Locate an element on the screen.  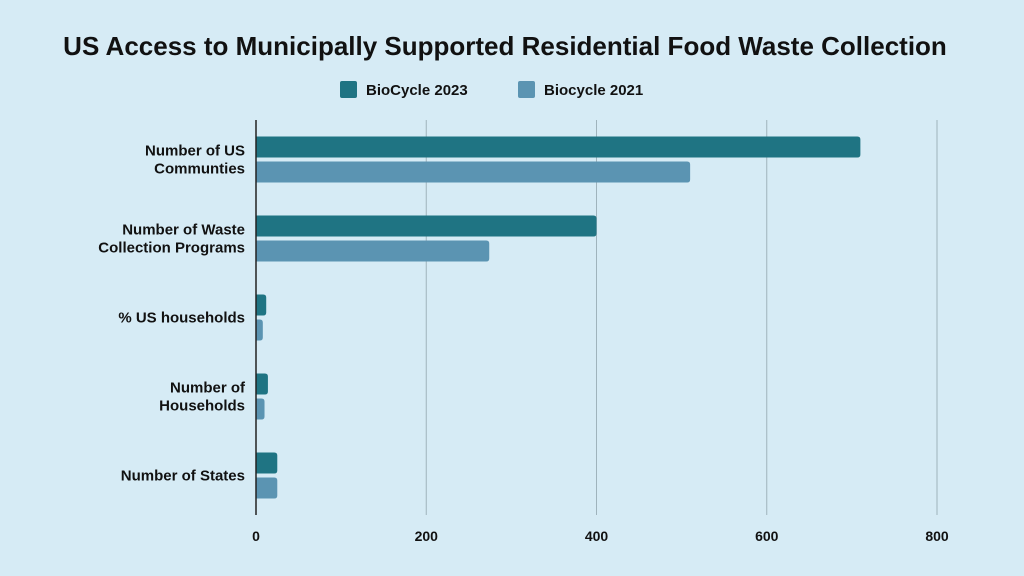
x-tick-600: 600 is located at coordinates (767, 536).